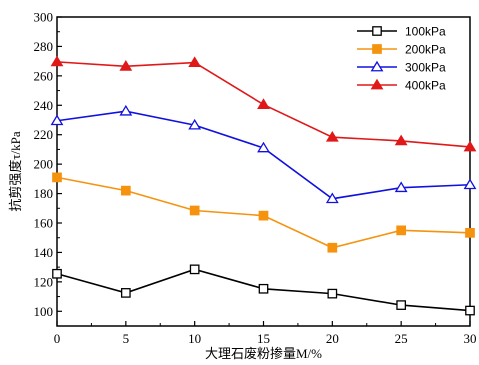  What do you see at coordinates (470, 338) in the screenshot?
I see `x-tick-label: 30` at bounding box center [470, 338].